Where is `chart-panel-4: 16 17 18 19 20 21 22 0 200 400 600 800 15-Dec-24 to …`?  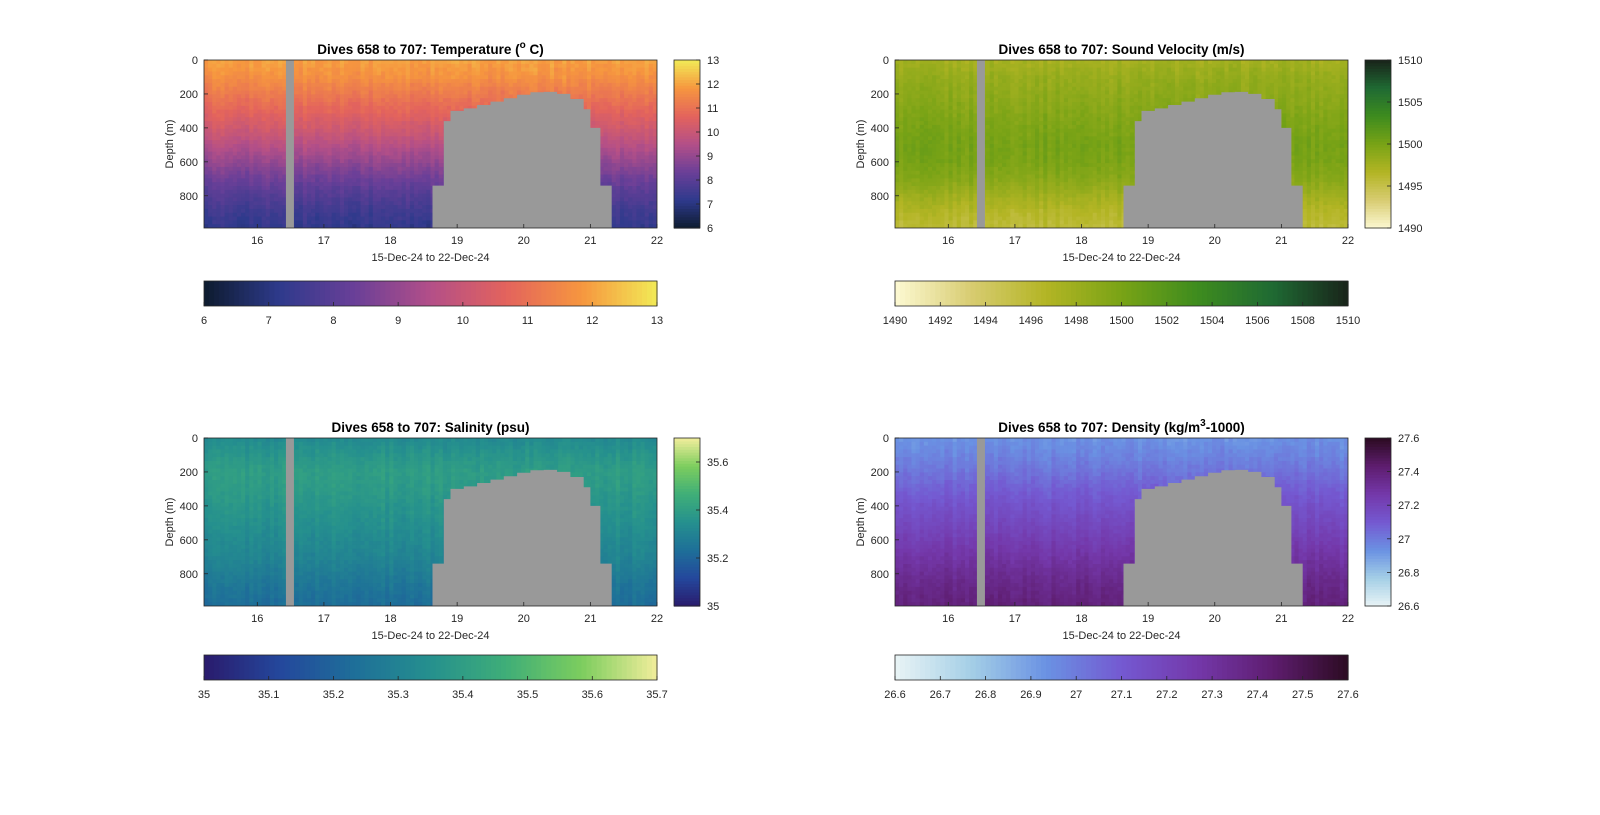
chart-panel-4: 16 17 18 19 20 21 22 0 200 400 600 800 15-Dec-24 to … is located at coordinates (1137, 559).